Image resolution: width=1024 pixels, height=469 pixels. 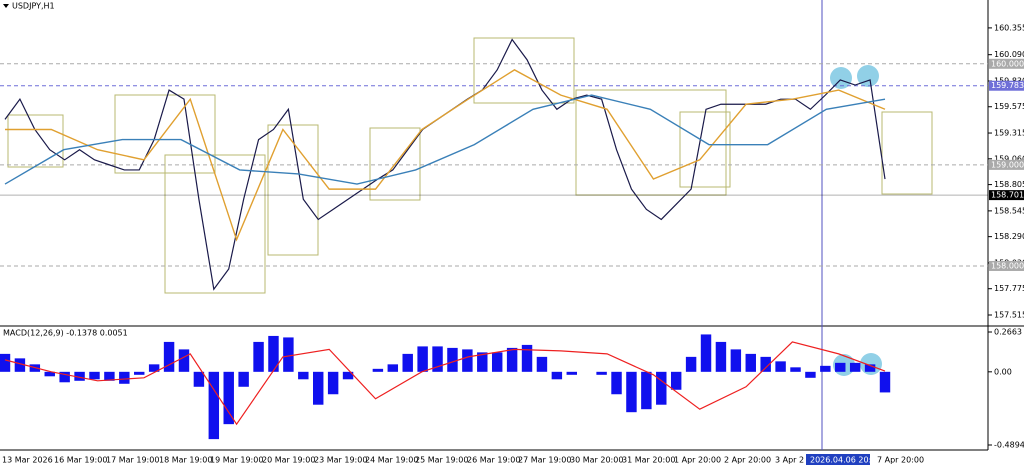 What do you see at coordinates (1009, 288) in the screenshot?
I see `y-tick-label: 157.775` at bounding box center [1009, 288].